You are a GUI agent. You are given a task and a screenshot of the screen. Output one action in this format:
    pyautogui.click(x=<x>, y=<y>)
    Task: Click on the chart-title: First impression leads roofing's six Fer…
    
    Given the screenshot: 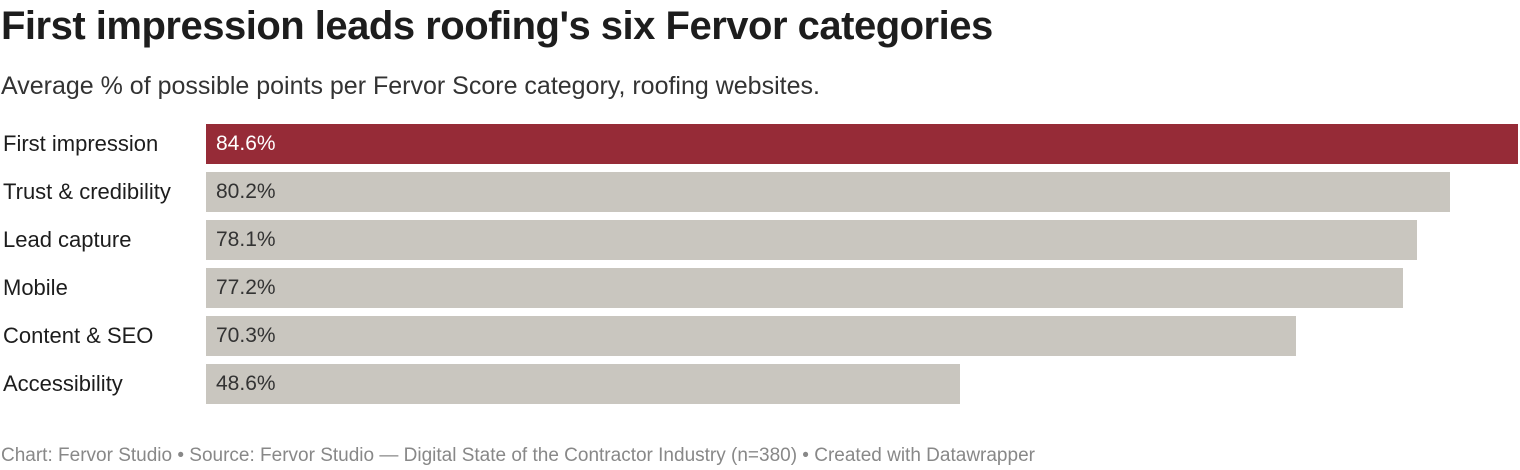 What is the action you would take?
    pyautogui.click(x=497, y=26)
    